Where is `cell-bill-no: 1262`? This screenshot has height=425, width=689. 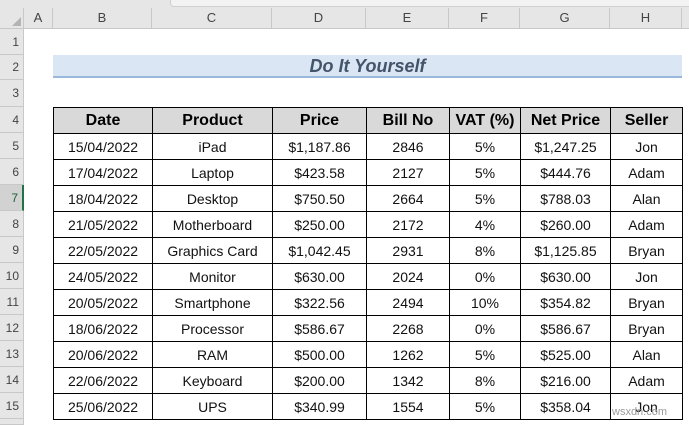
cell-bill-no: 1262 is located at coordinates (408, 354).